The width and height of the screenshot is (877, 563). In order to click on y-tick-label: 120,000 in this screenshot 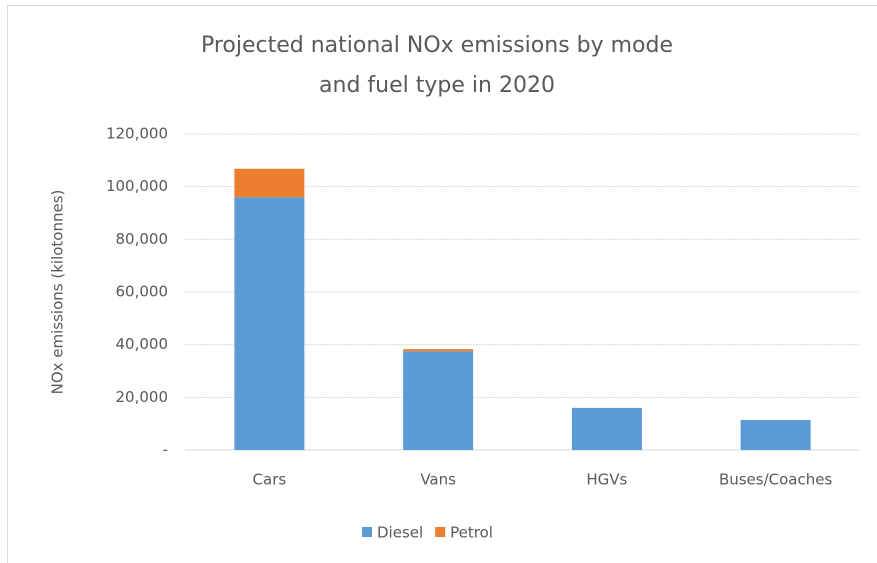, I will do `click(137, 134)`.